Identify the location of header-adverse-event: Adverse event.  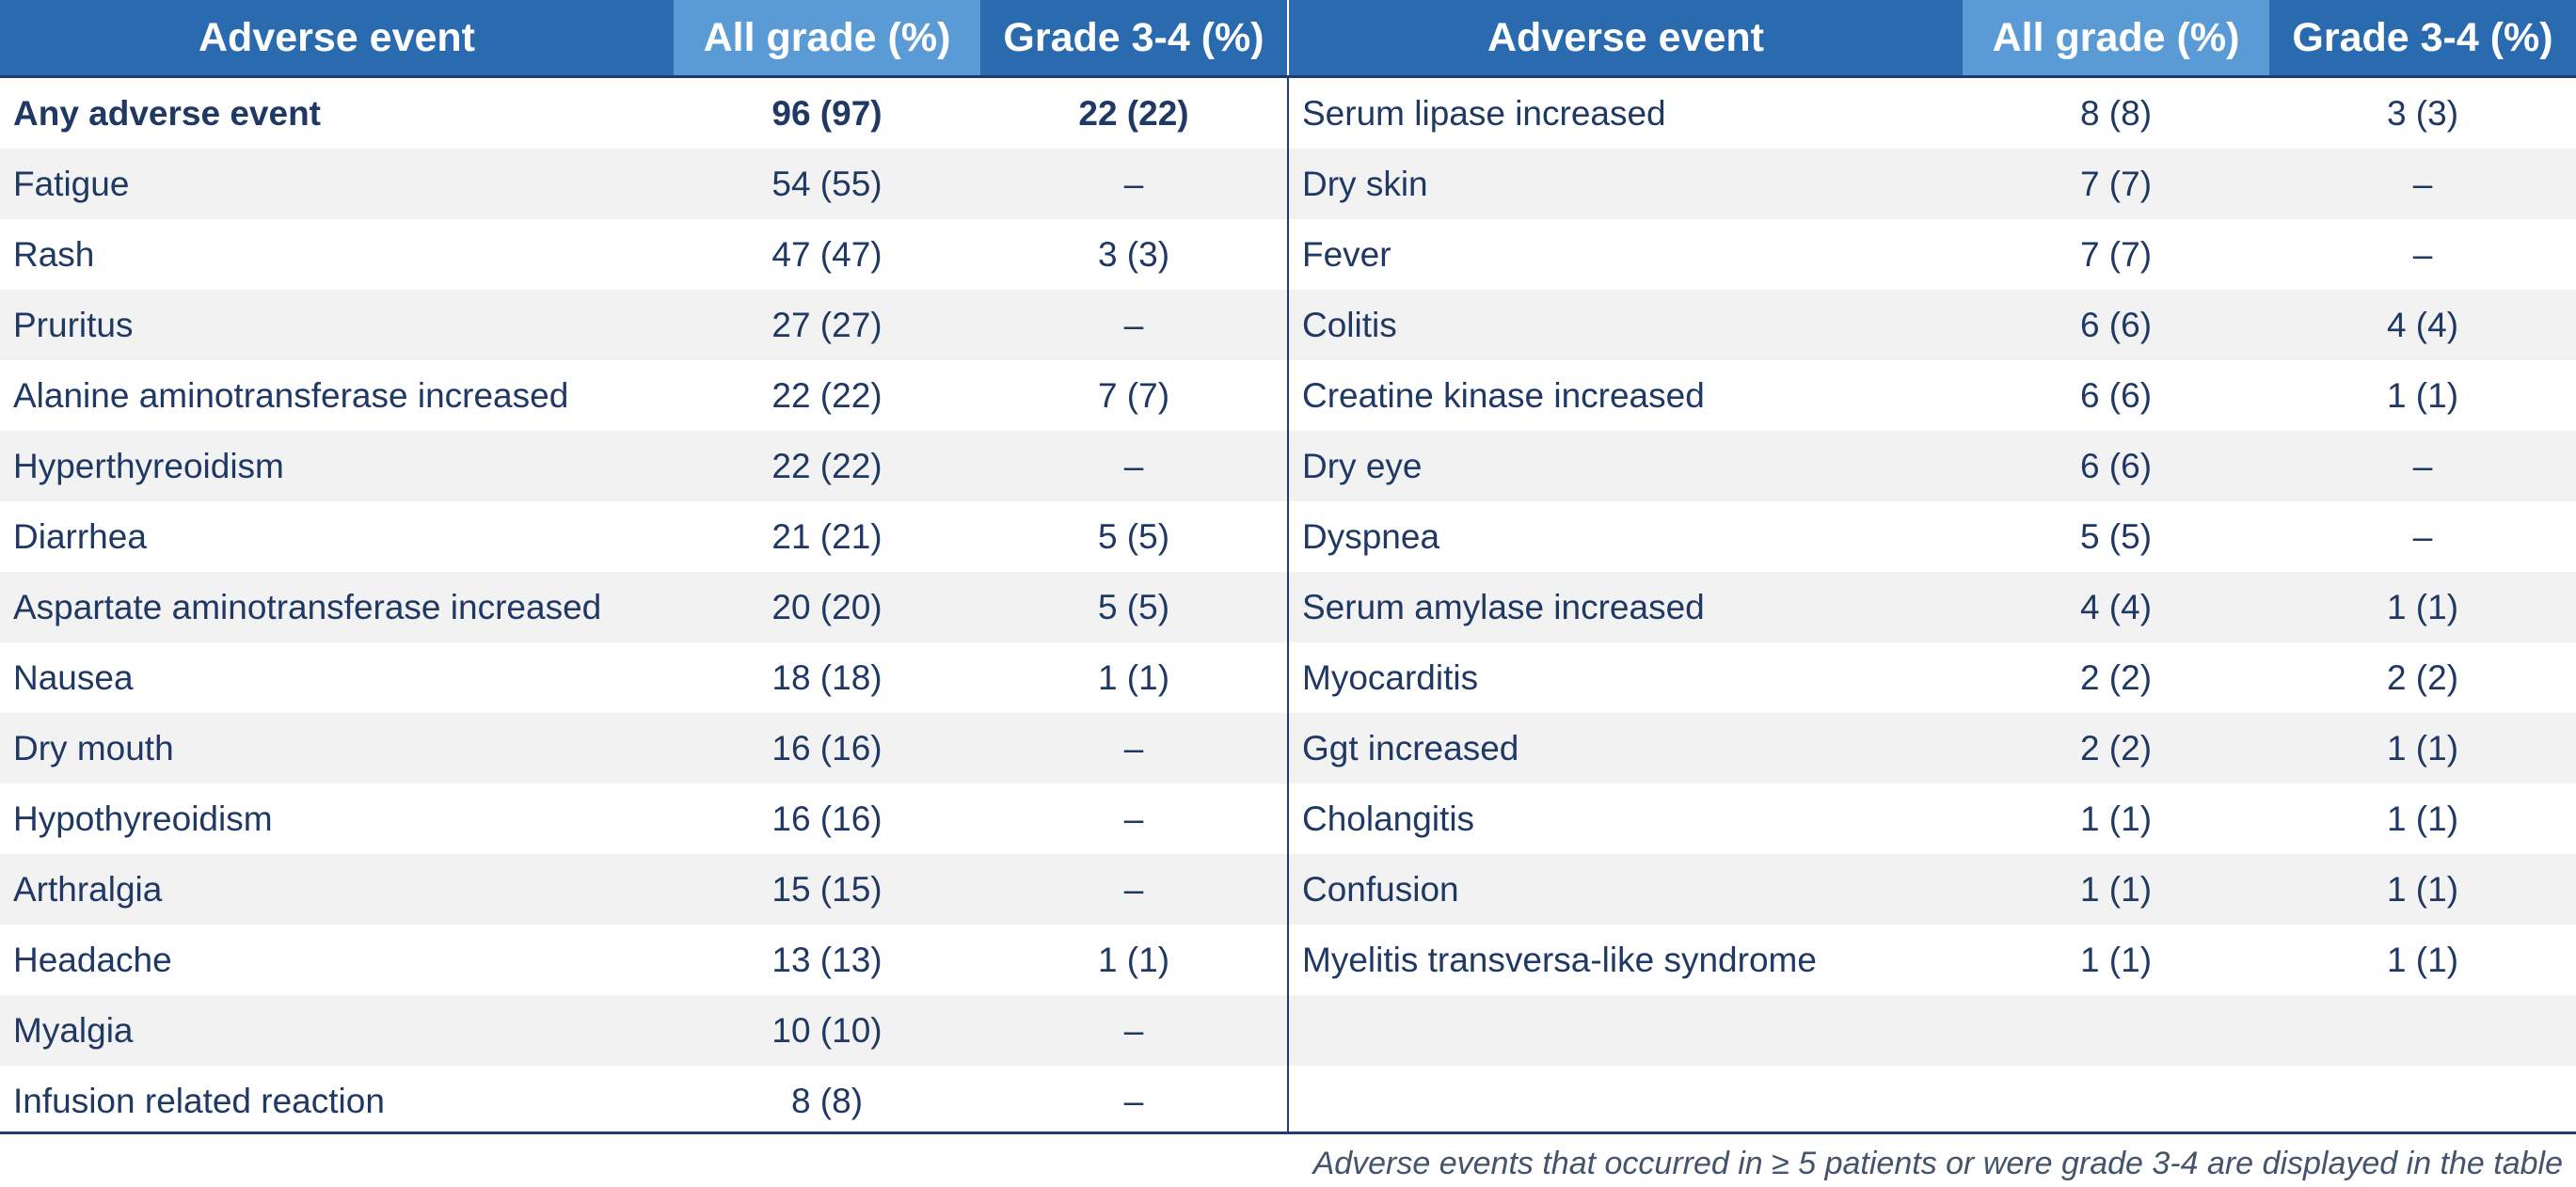
(337, 37).